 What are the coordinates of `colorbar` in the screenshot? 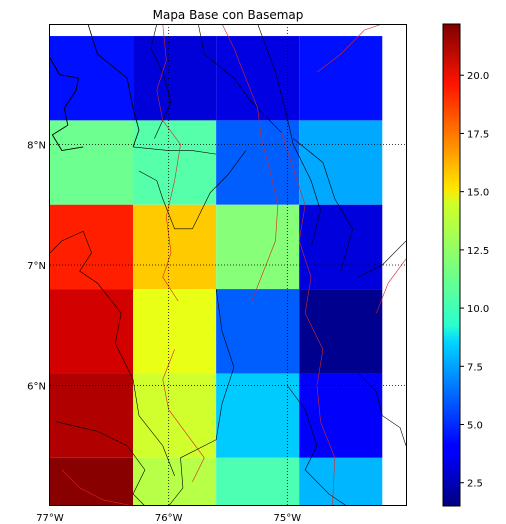 It's located at (451, 265).